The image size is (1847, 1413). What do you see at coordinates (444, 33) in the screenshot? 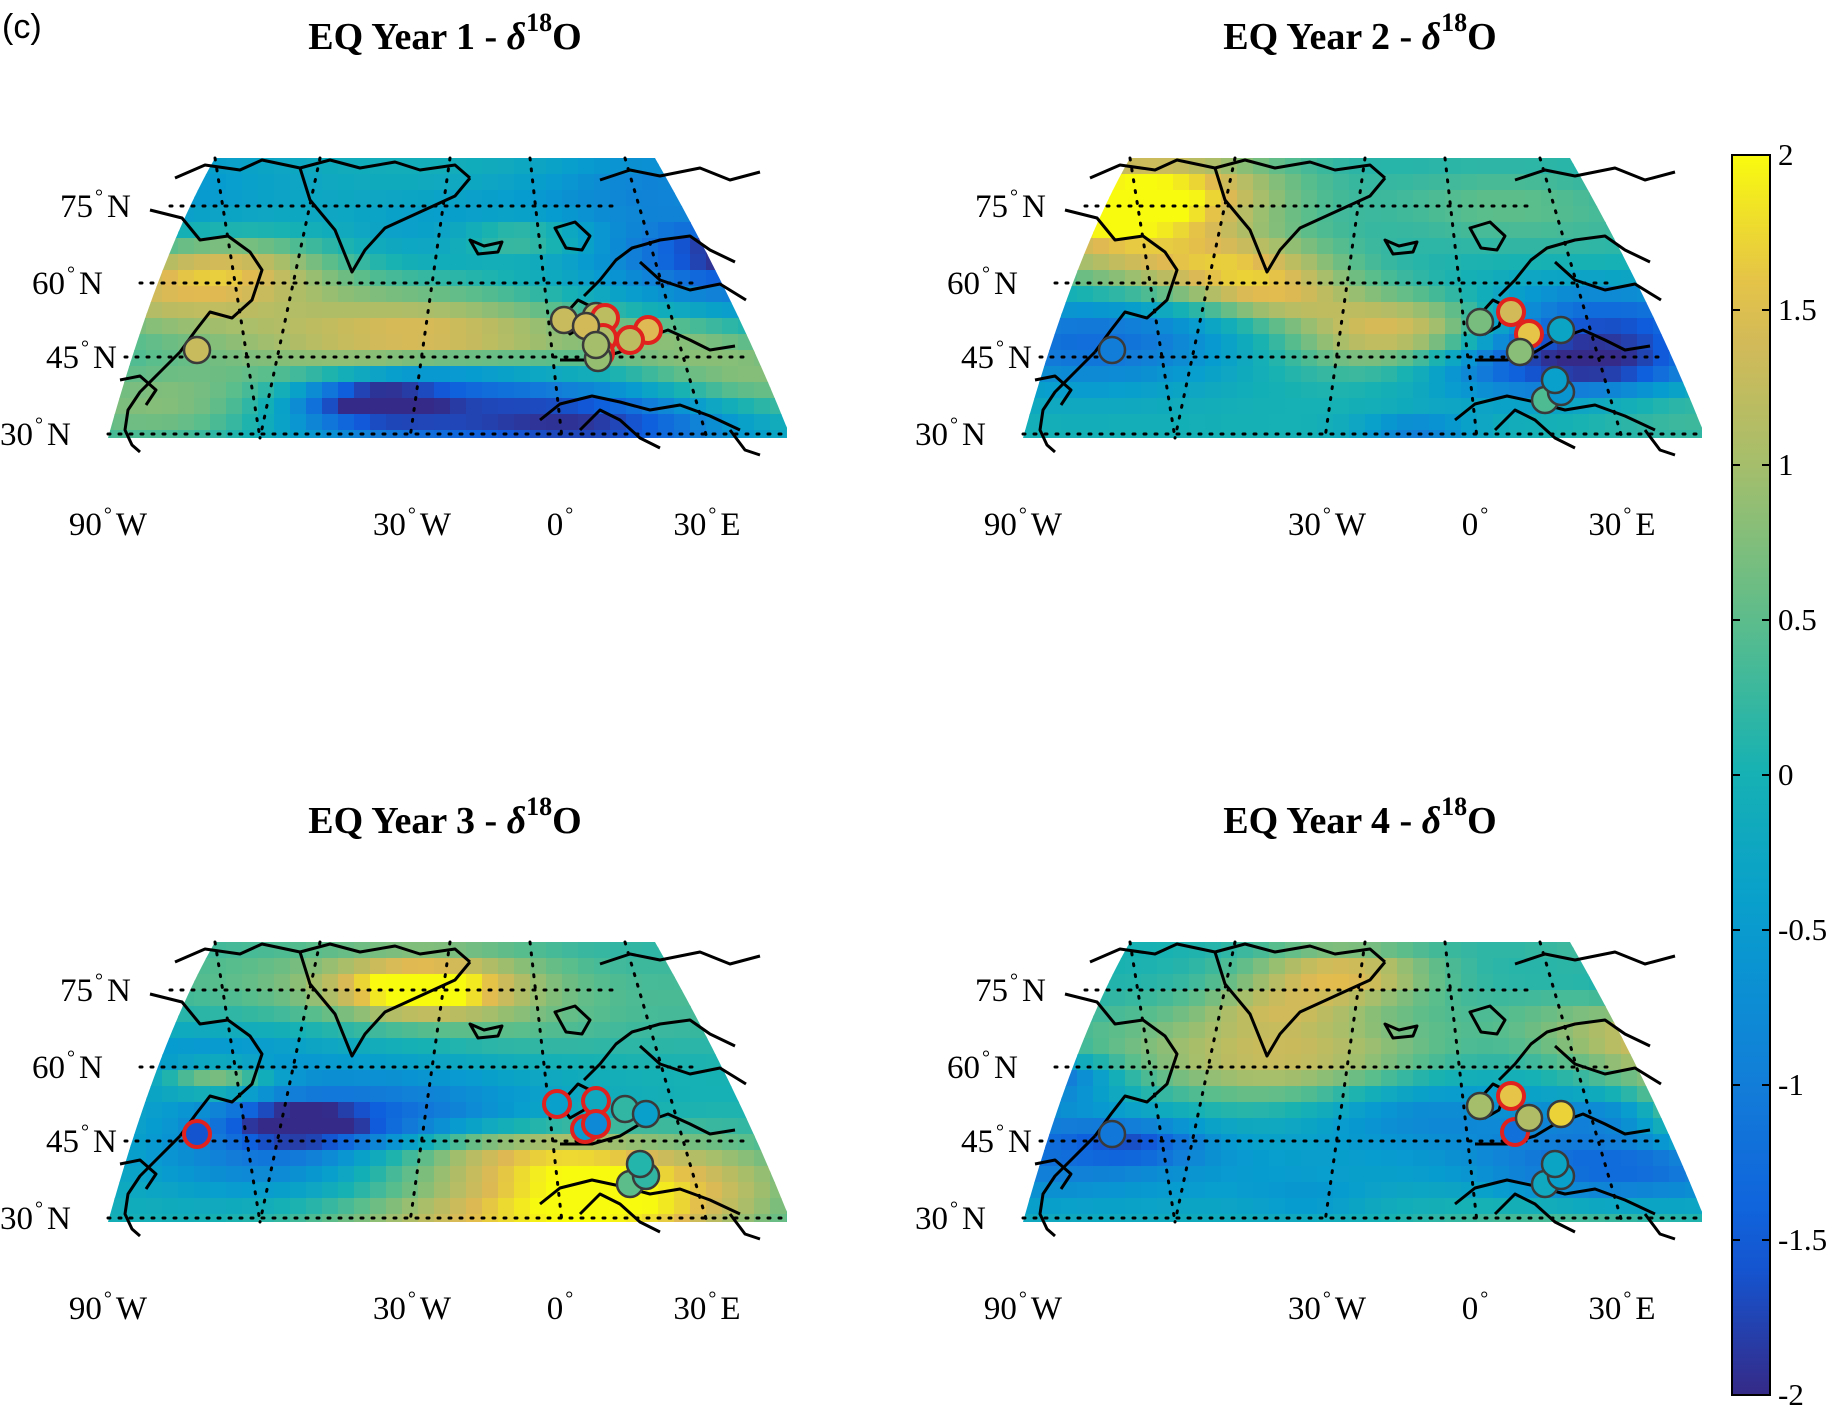
I see `map-title: EQ Year 1 - δ18O` at bounding box center [444, 33].